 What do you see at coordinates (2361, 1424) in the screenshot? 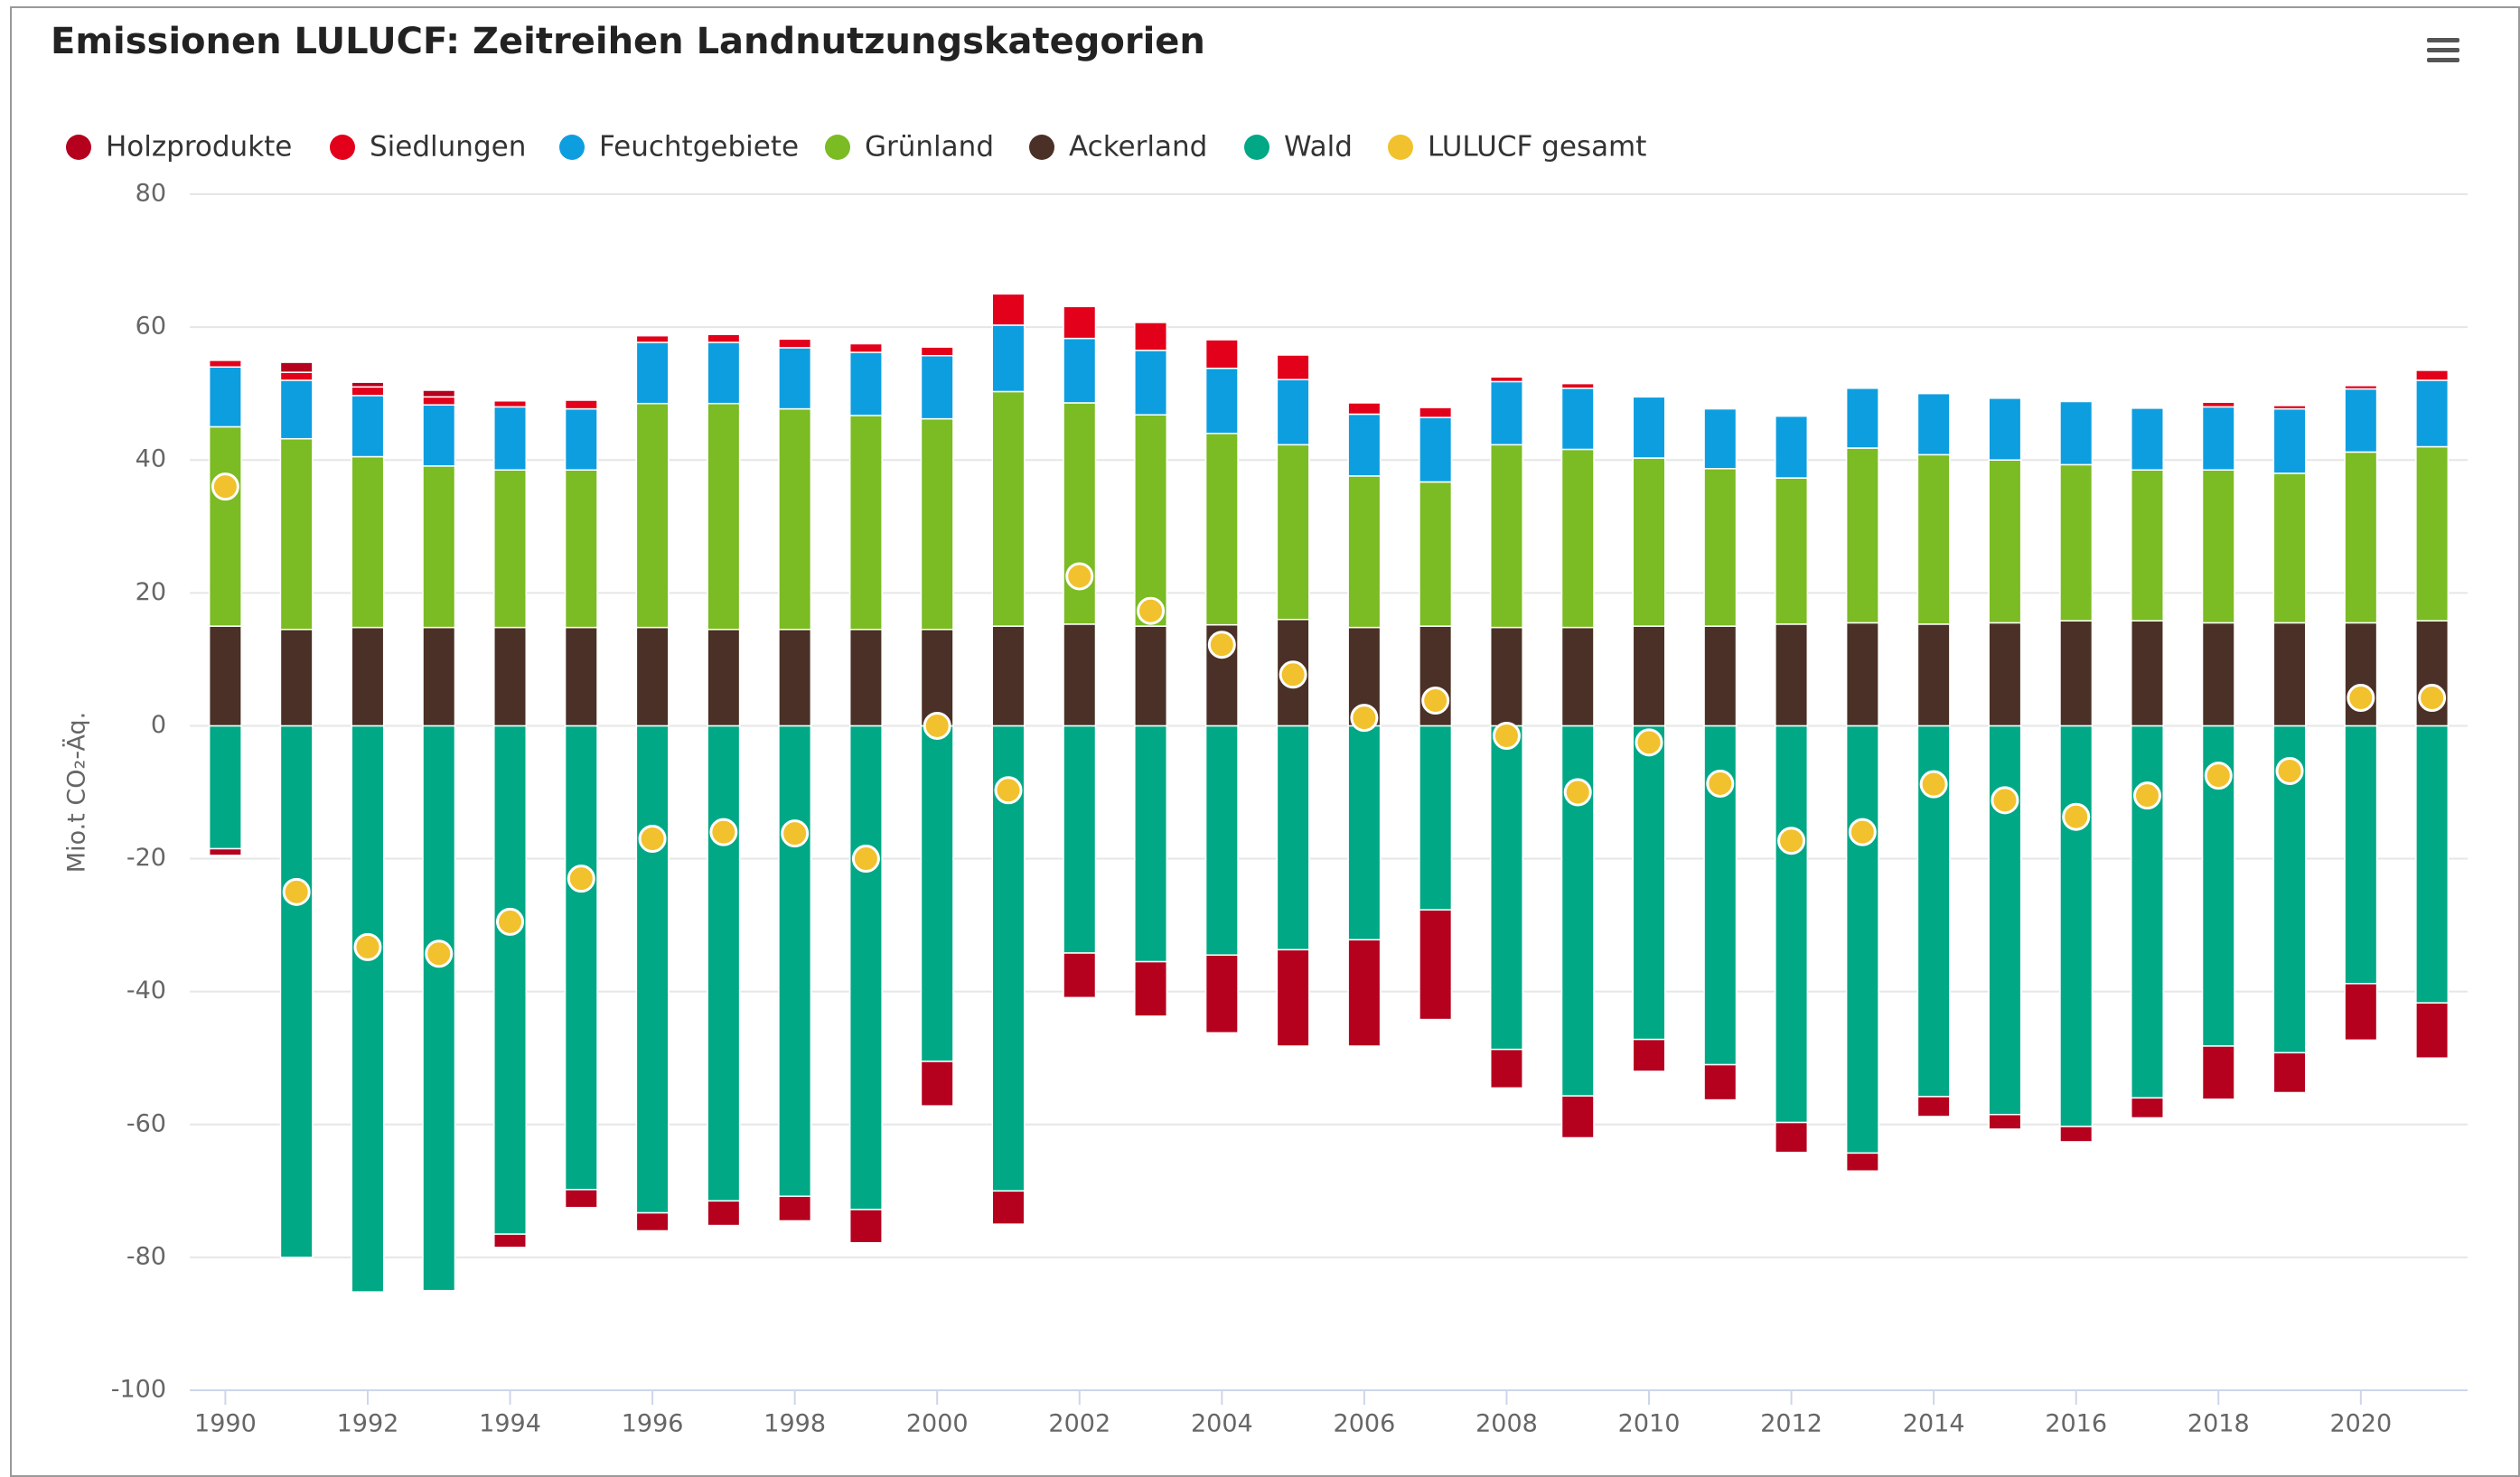
I see `x-tick-label: 2020` at bounding box center [2361, 1424].